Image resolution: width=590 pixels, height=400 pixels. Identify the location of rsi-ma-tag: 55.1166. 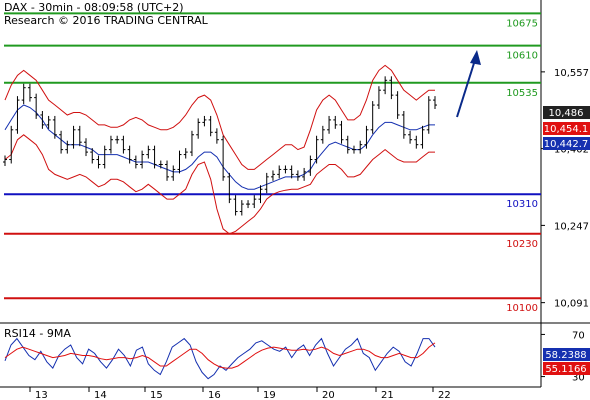
(565, 369).